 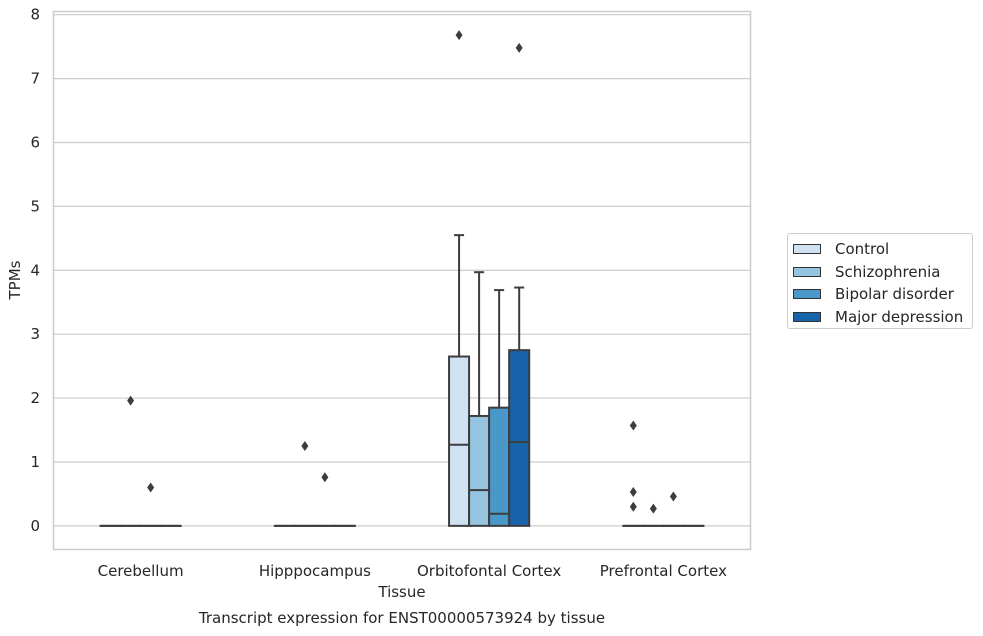 I want to click on y-tick-label: 4, so click(x=35, y=270).